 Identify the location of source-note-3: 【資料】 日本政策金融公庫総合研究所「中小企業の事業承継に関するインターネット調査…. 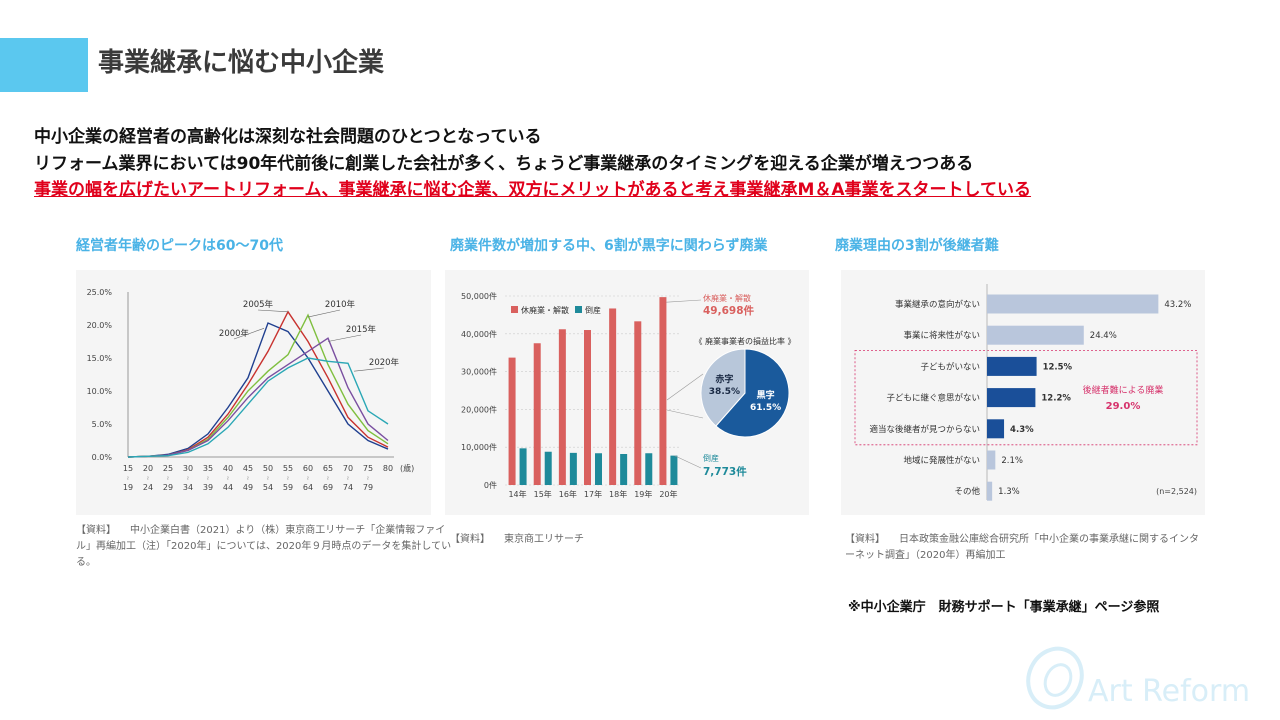
(1025, 548).